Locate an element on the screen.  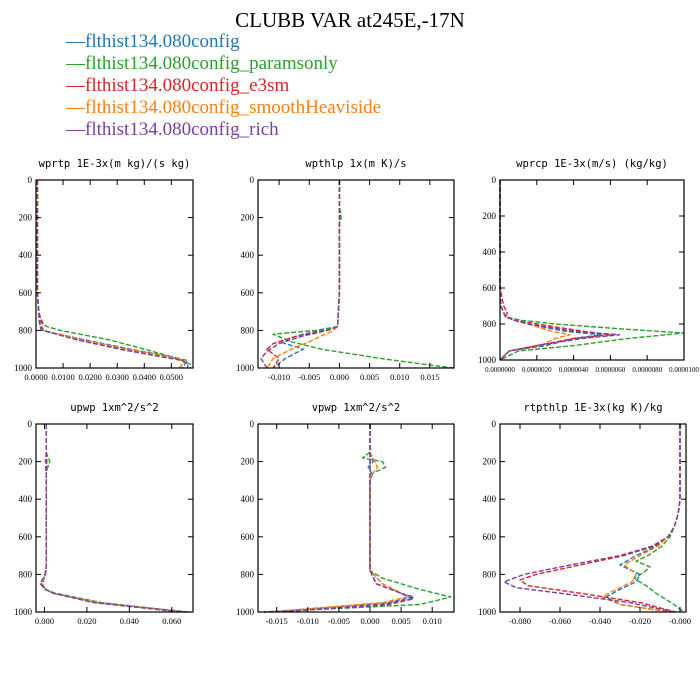
x-tick-label: 0.040 is located at coordinates (129, 621).